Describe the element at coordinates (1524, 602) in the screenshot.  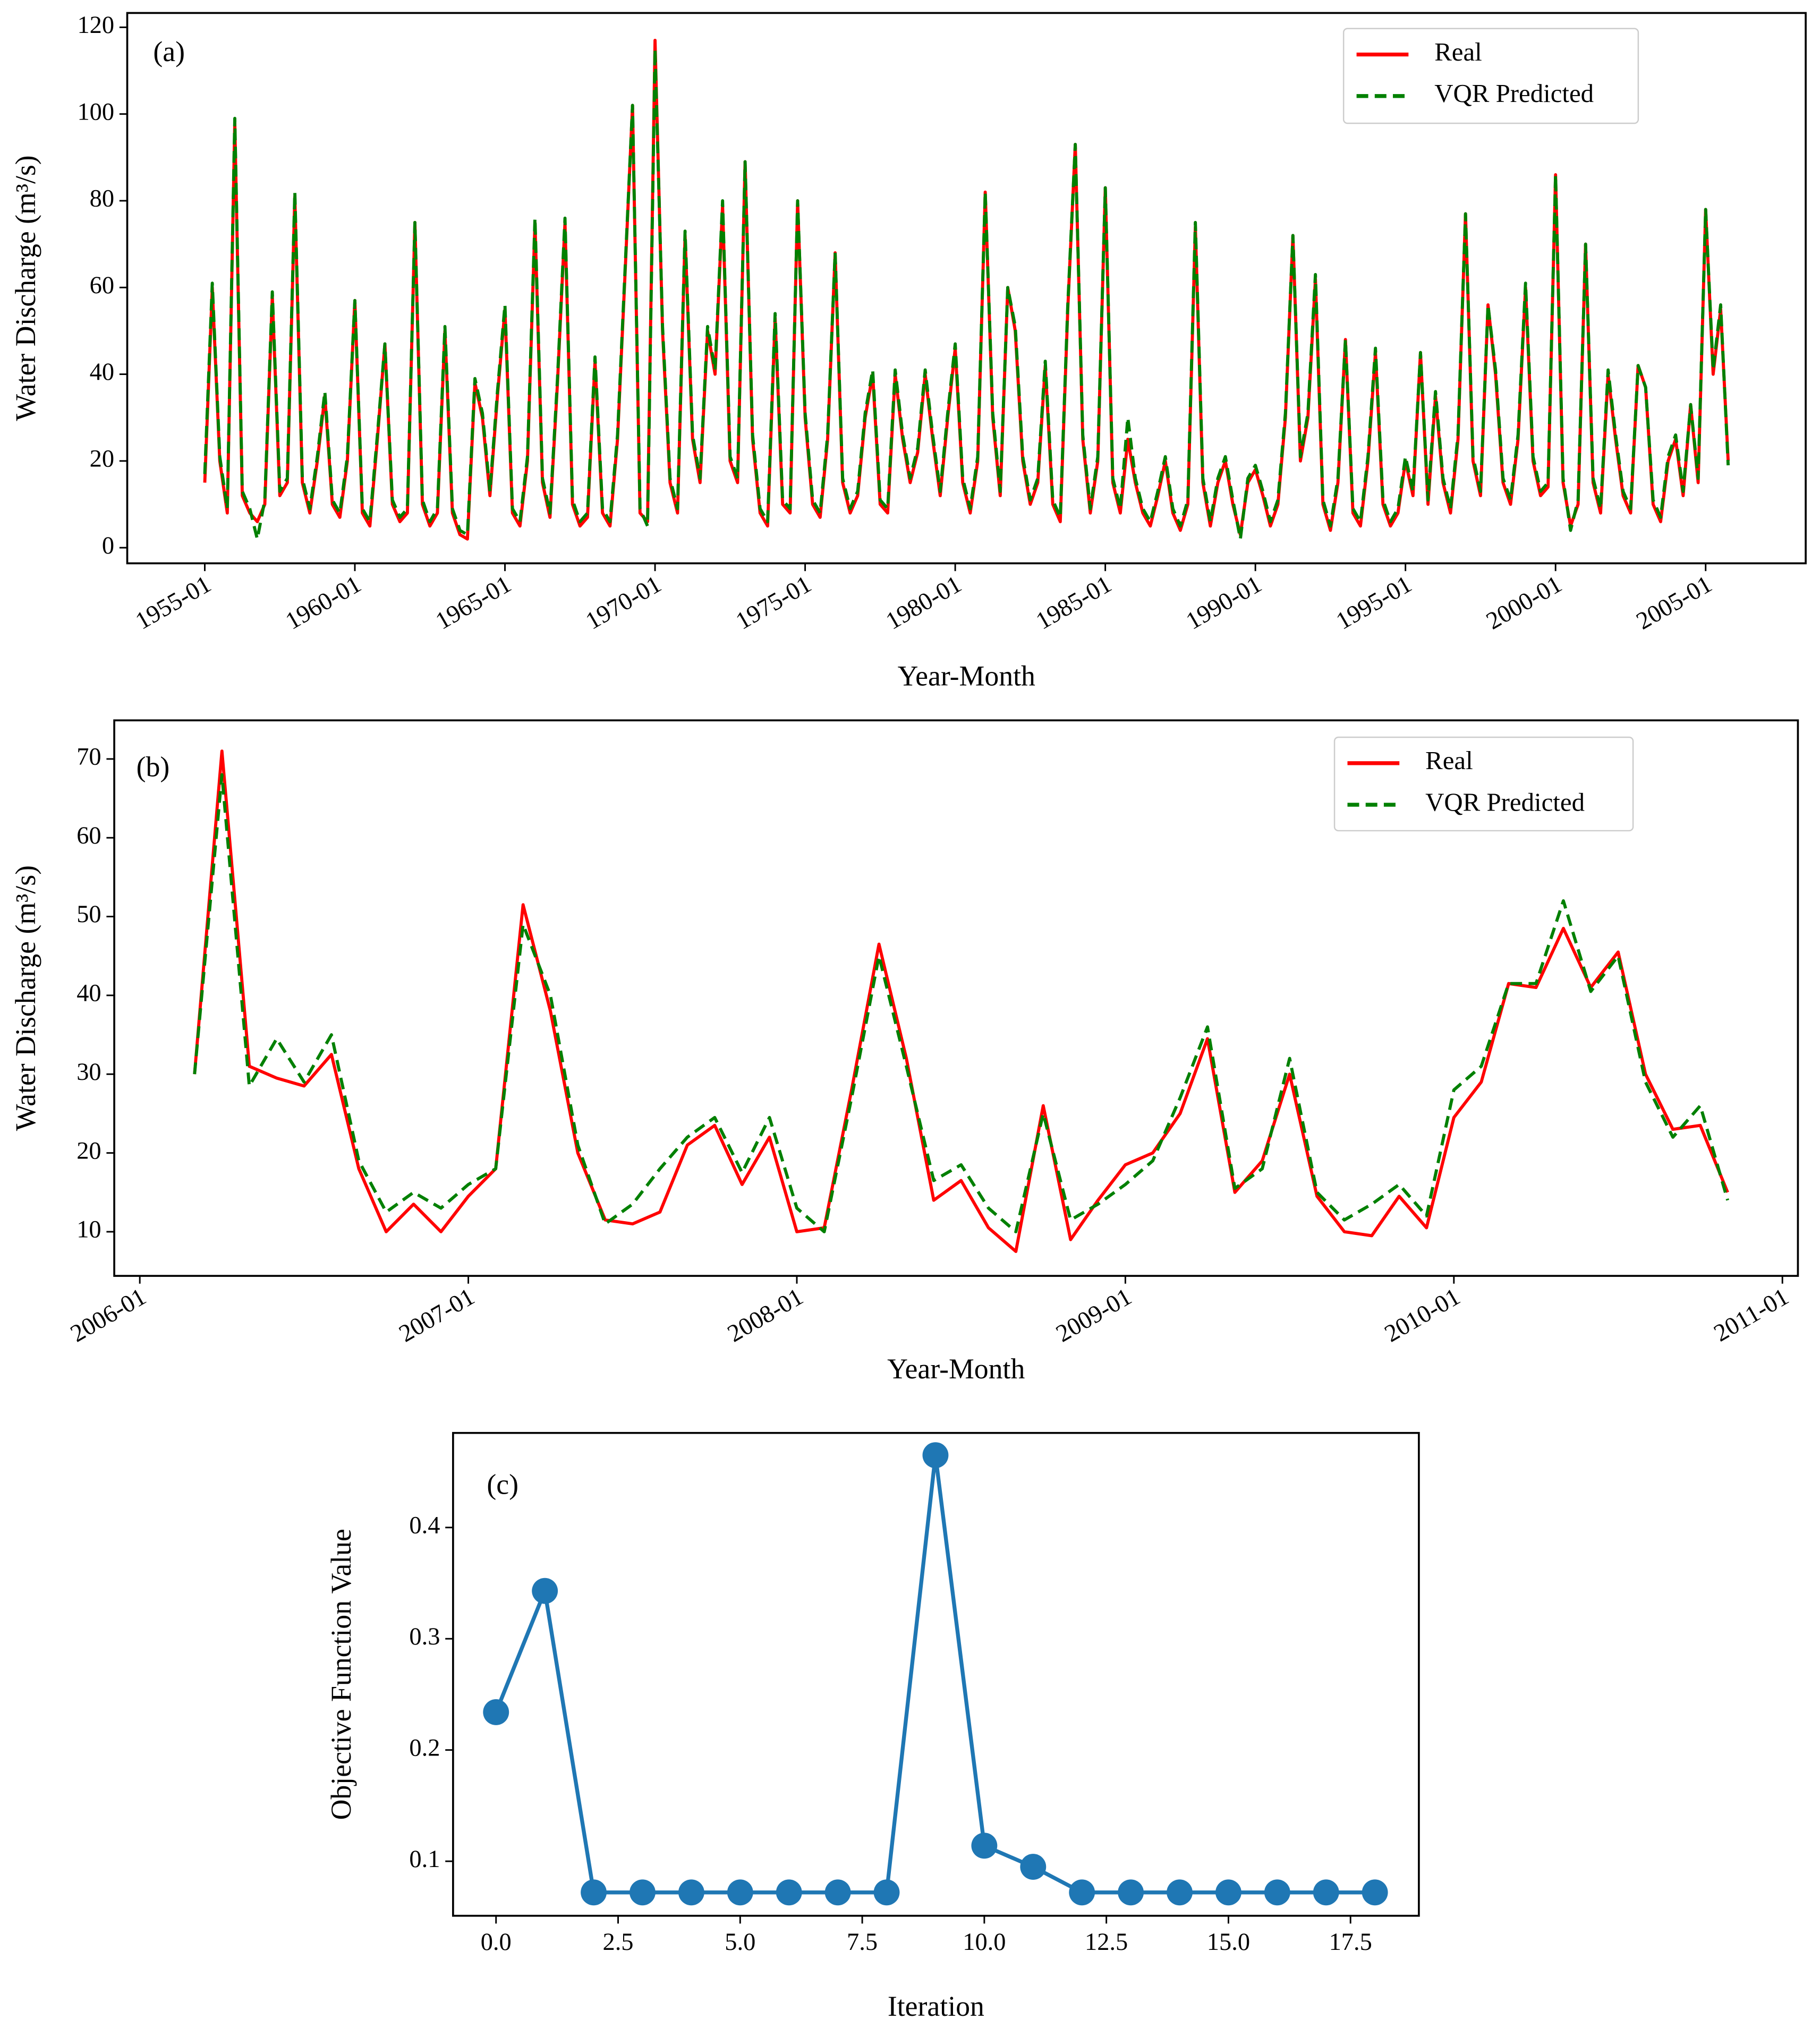
I see `x-tick-label: 2000-01` at that location.